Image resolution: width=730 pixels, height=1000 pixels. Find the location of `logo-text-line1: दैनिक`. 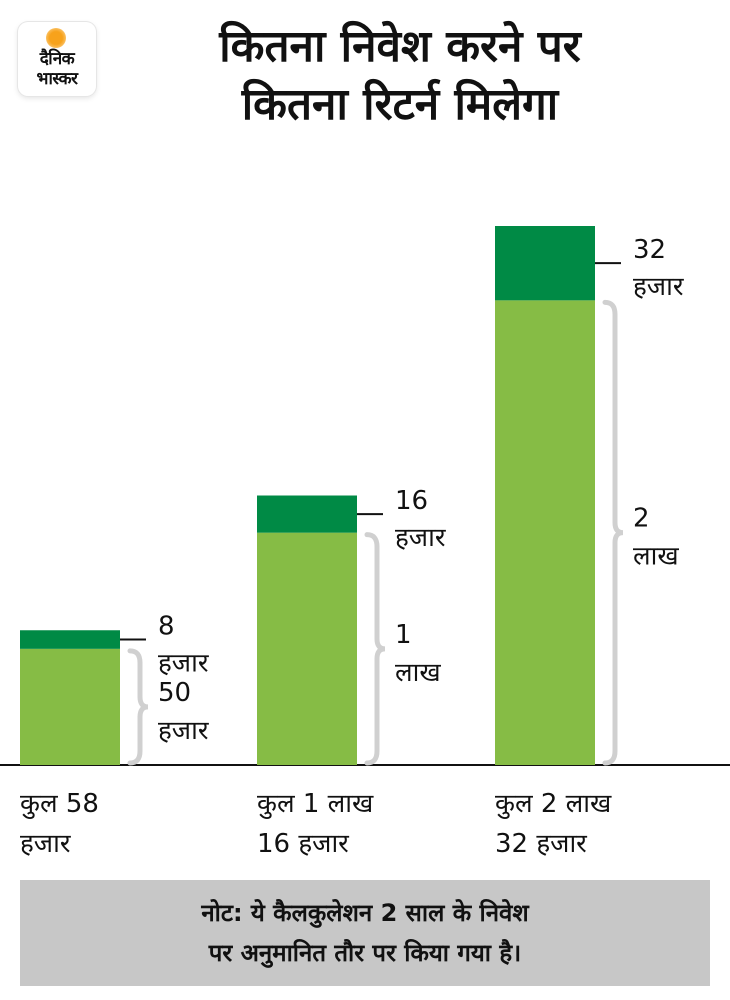

logo-text-line1: दैनिक is located at coordinates (57, 59).